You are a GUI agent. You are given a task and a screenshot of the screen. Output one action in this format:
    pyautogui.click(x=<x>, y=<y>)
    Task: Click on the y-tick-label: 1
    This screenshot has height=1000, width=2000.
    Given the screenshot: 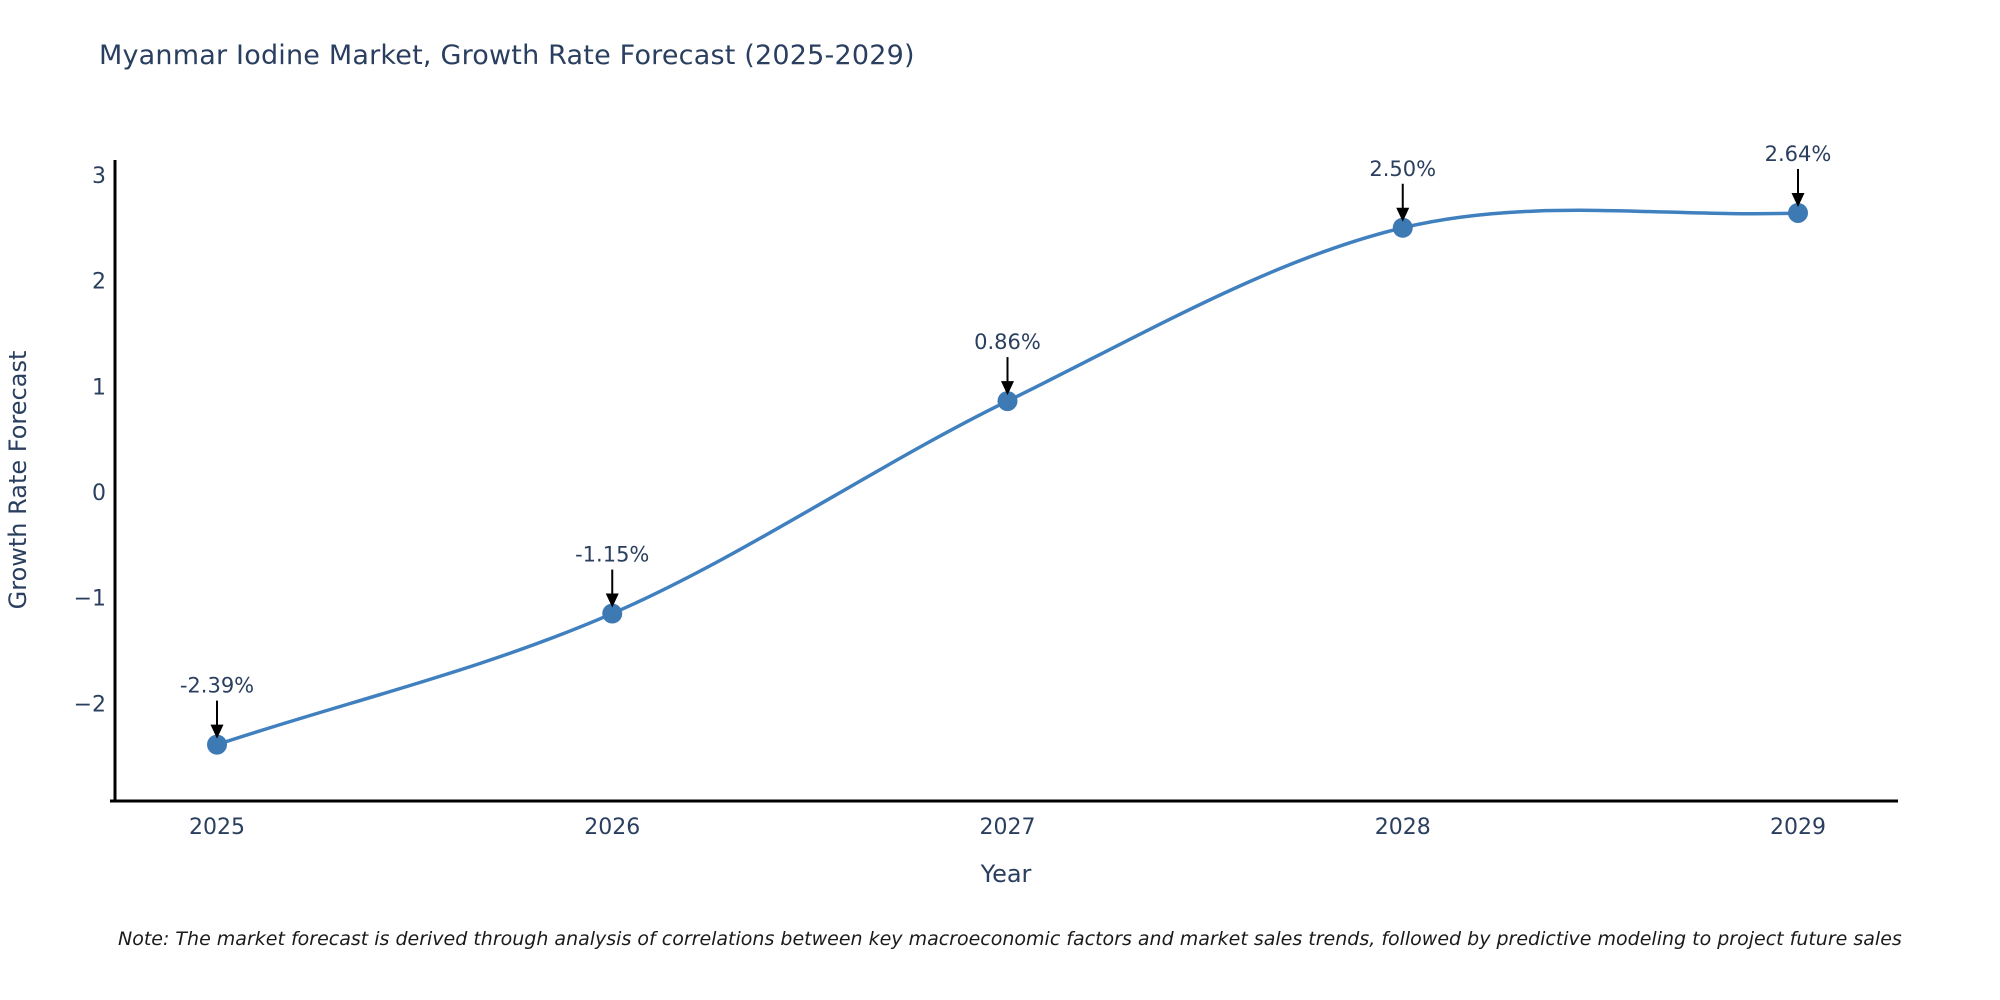 What is the action you would take?
    pyautogui.click(x=99, y=387)
    